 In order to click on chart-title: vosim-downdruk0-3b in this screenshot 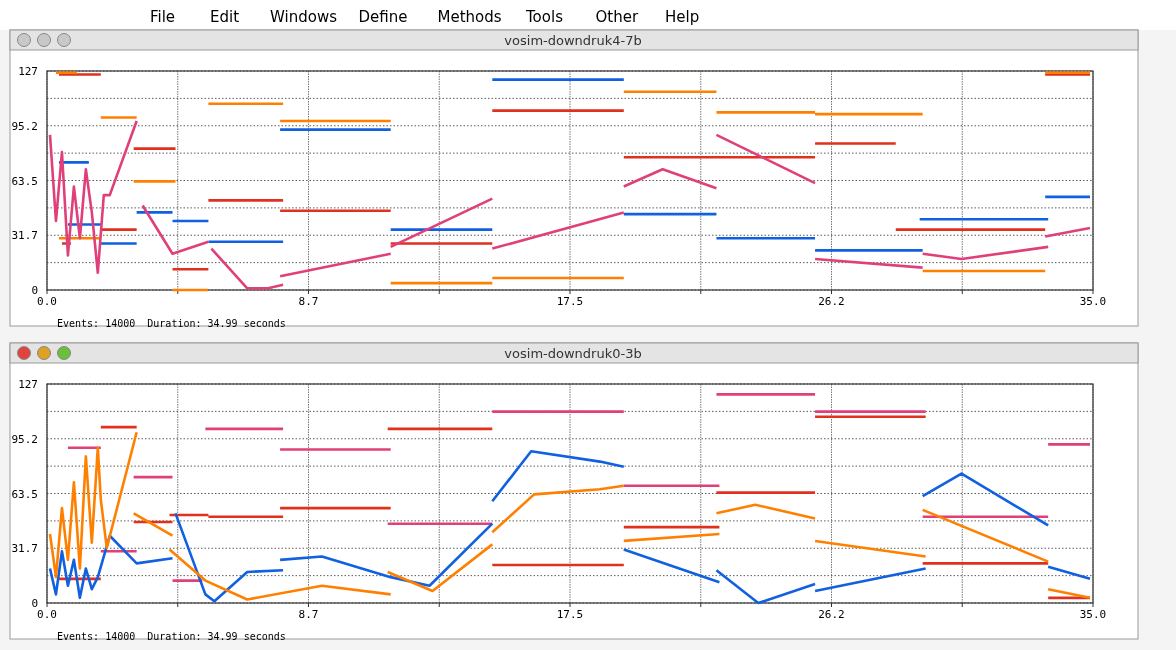, I will do `click(573, 353)`.